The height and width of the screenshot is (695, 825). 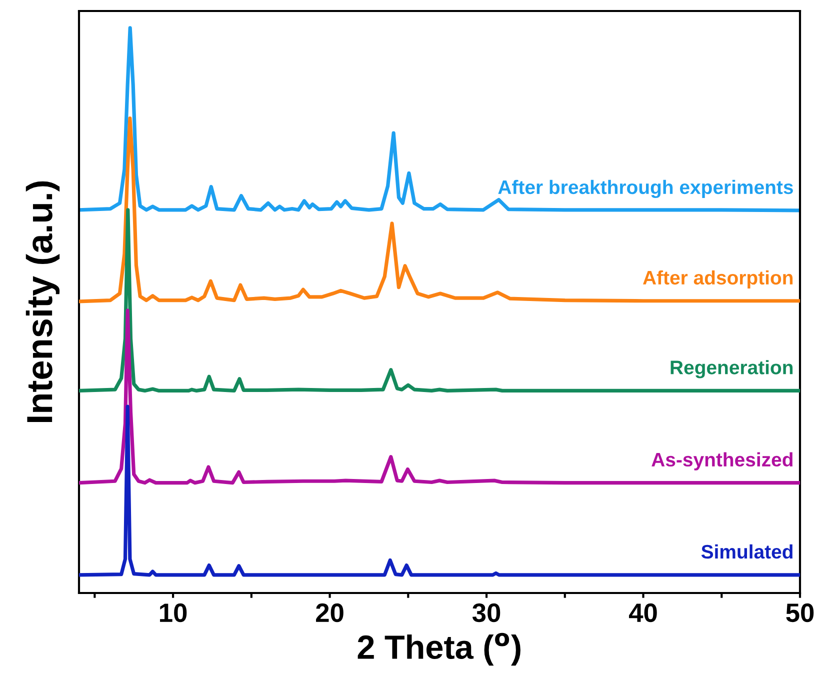 I want to click on x-tick-label: 10, so click(x=173, y=612).